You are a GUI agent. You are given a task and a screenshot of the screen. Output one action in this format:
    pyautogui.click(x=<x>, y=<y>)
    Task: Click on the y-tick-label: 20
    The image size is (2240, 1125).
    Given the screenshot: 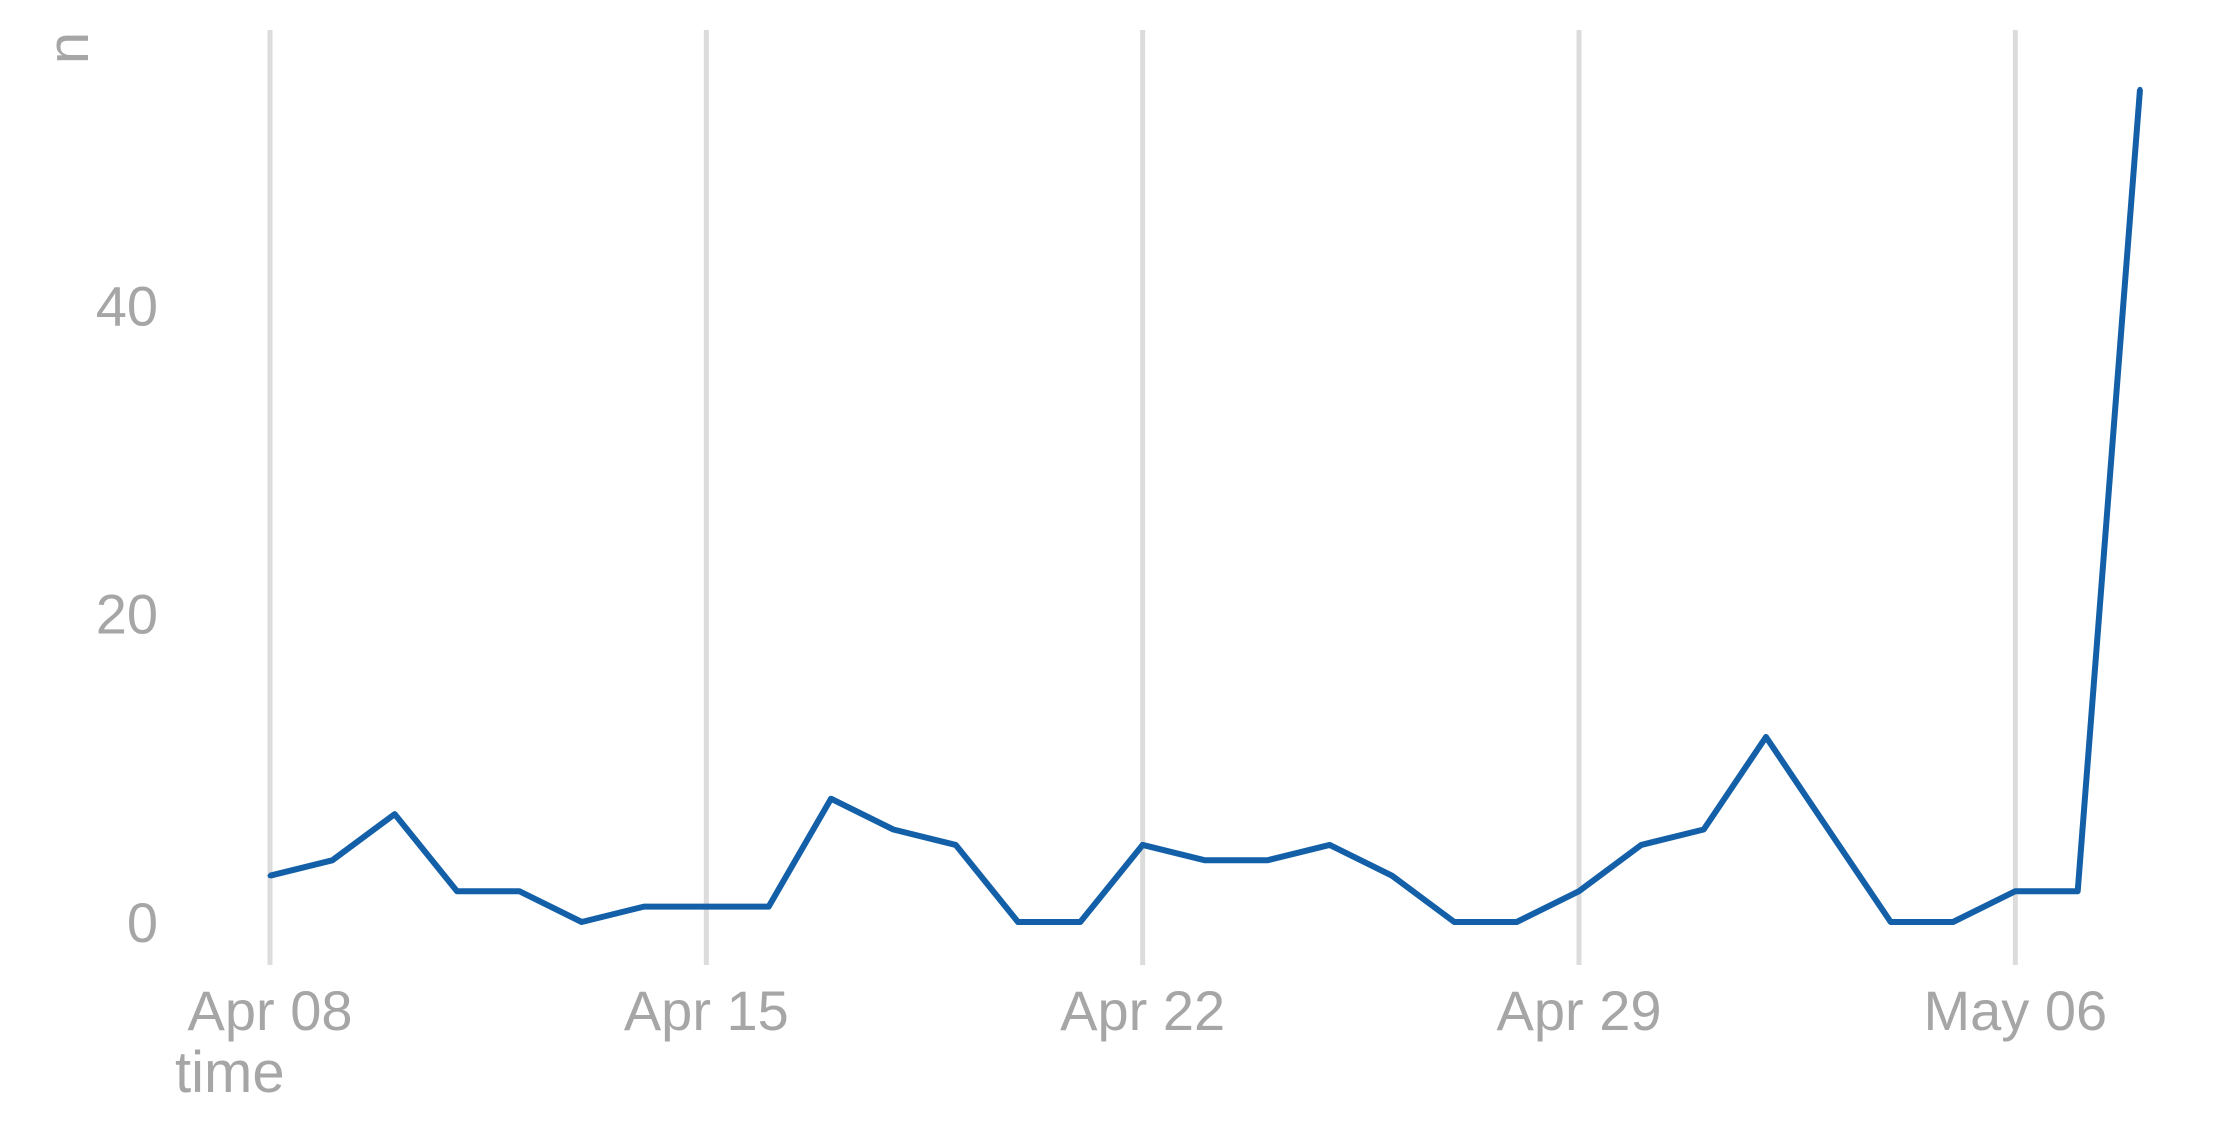 What is the action you would take?
    pyautogui.click(x=127, y=614)
    